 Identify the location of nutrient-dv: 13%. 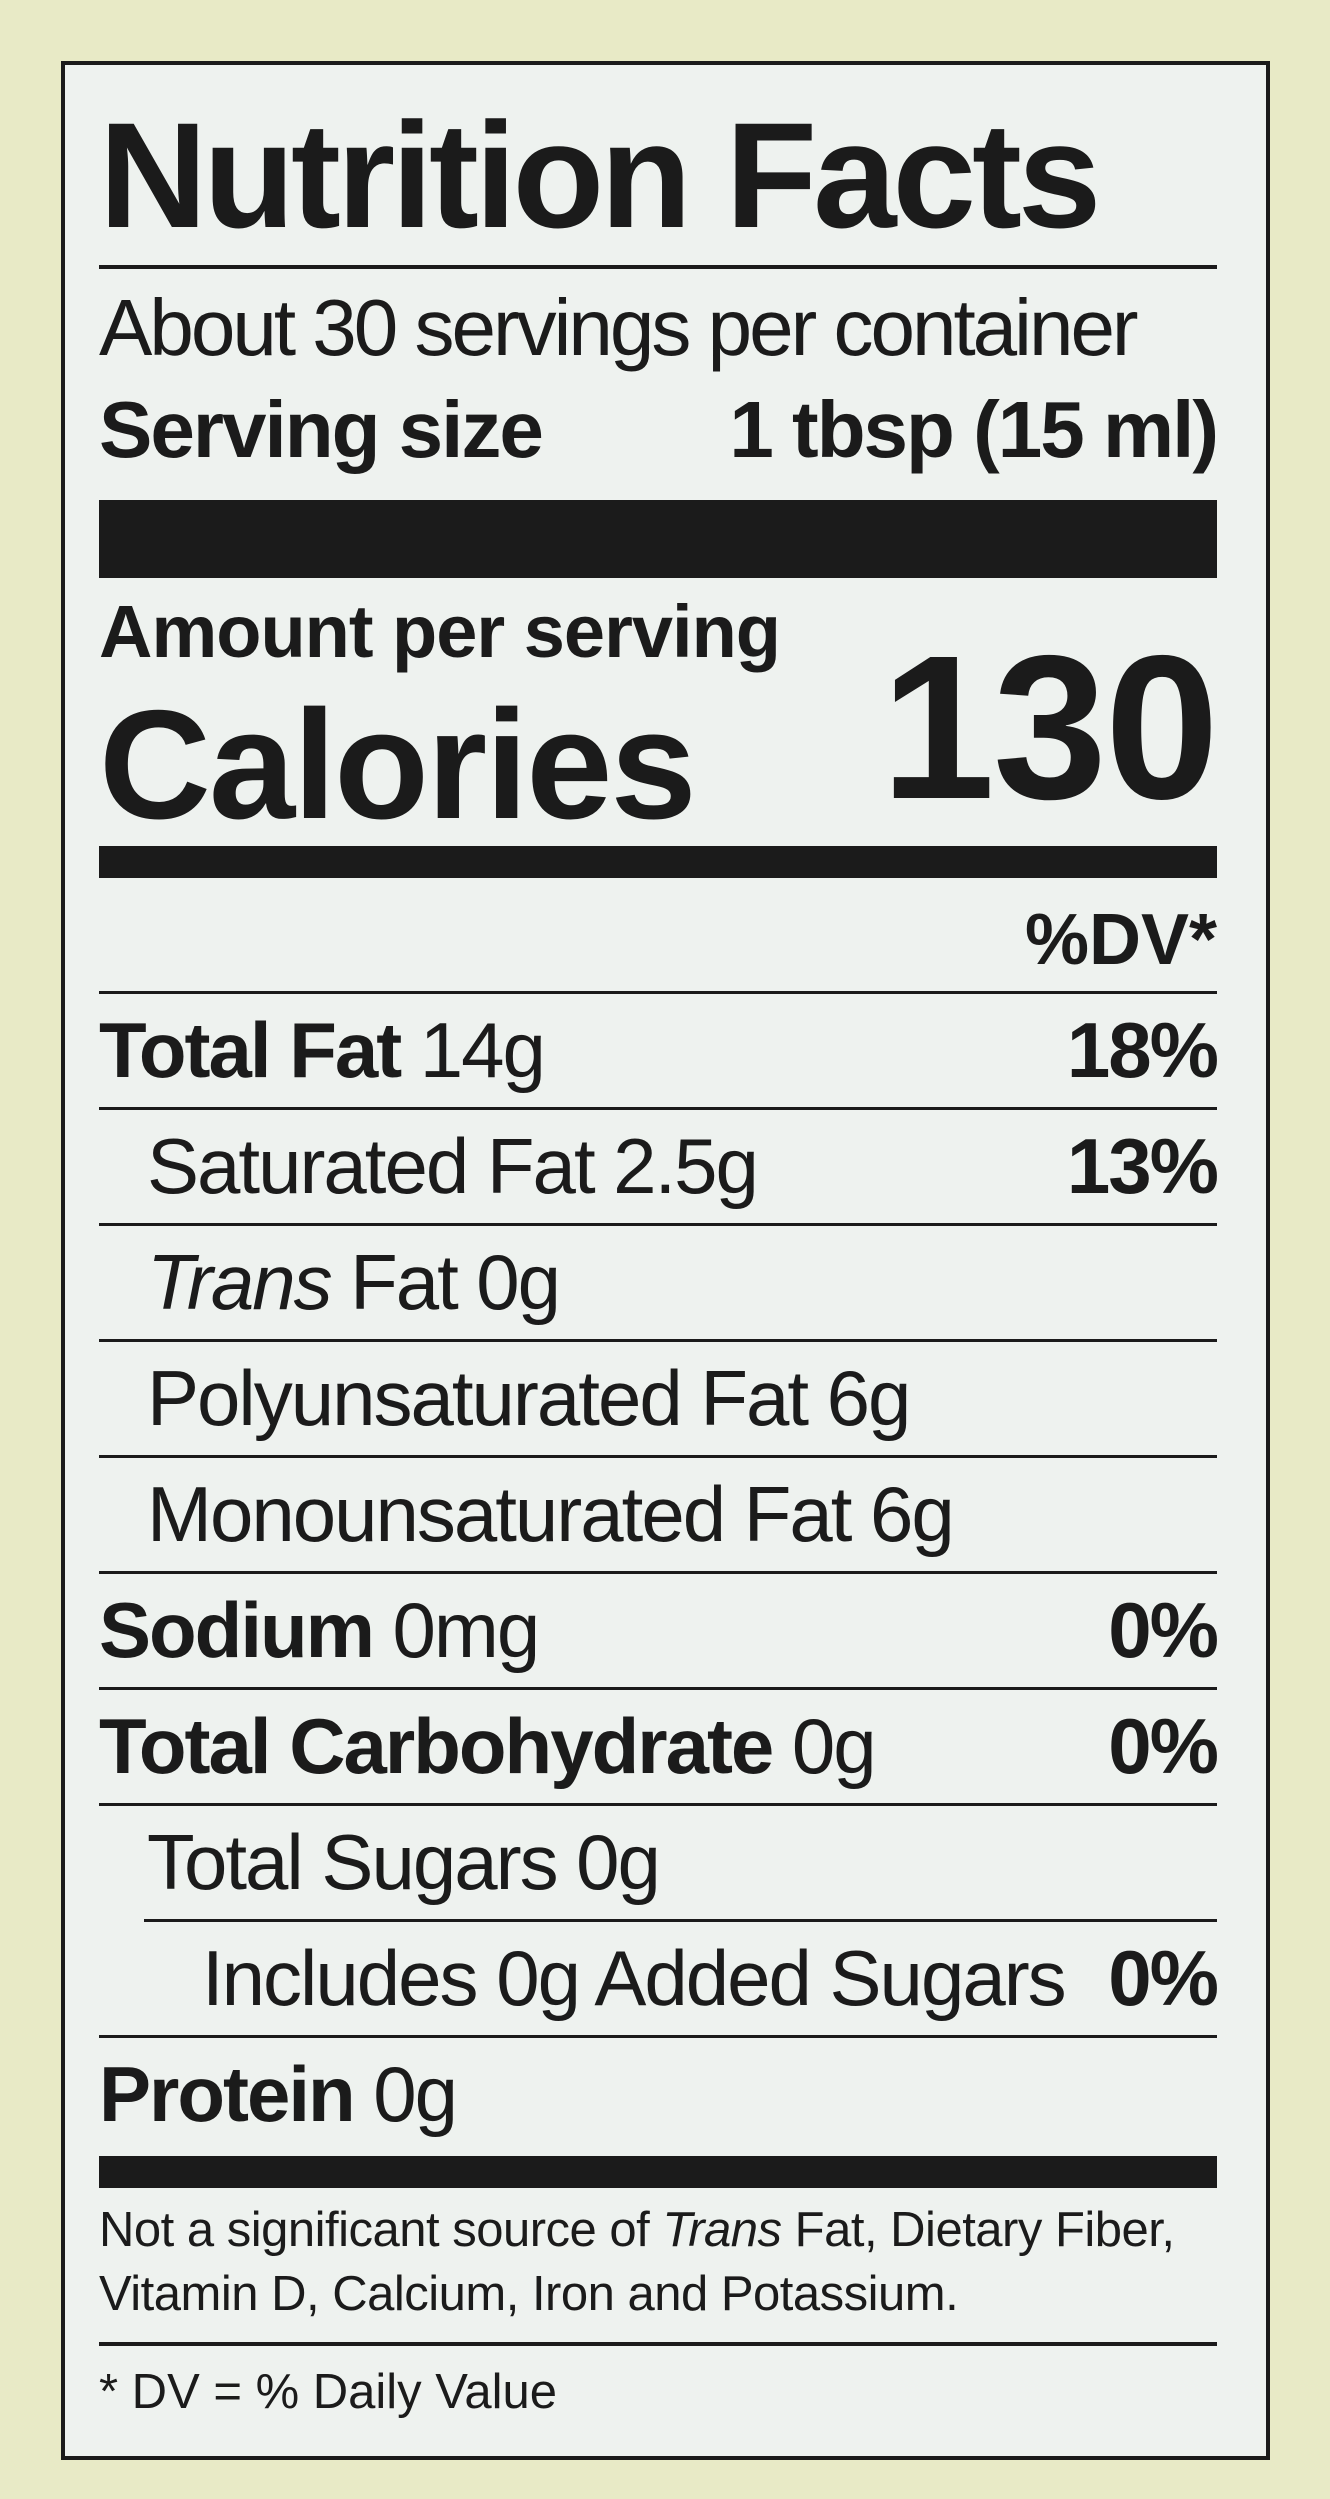
(1142, 1166).